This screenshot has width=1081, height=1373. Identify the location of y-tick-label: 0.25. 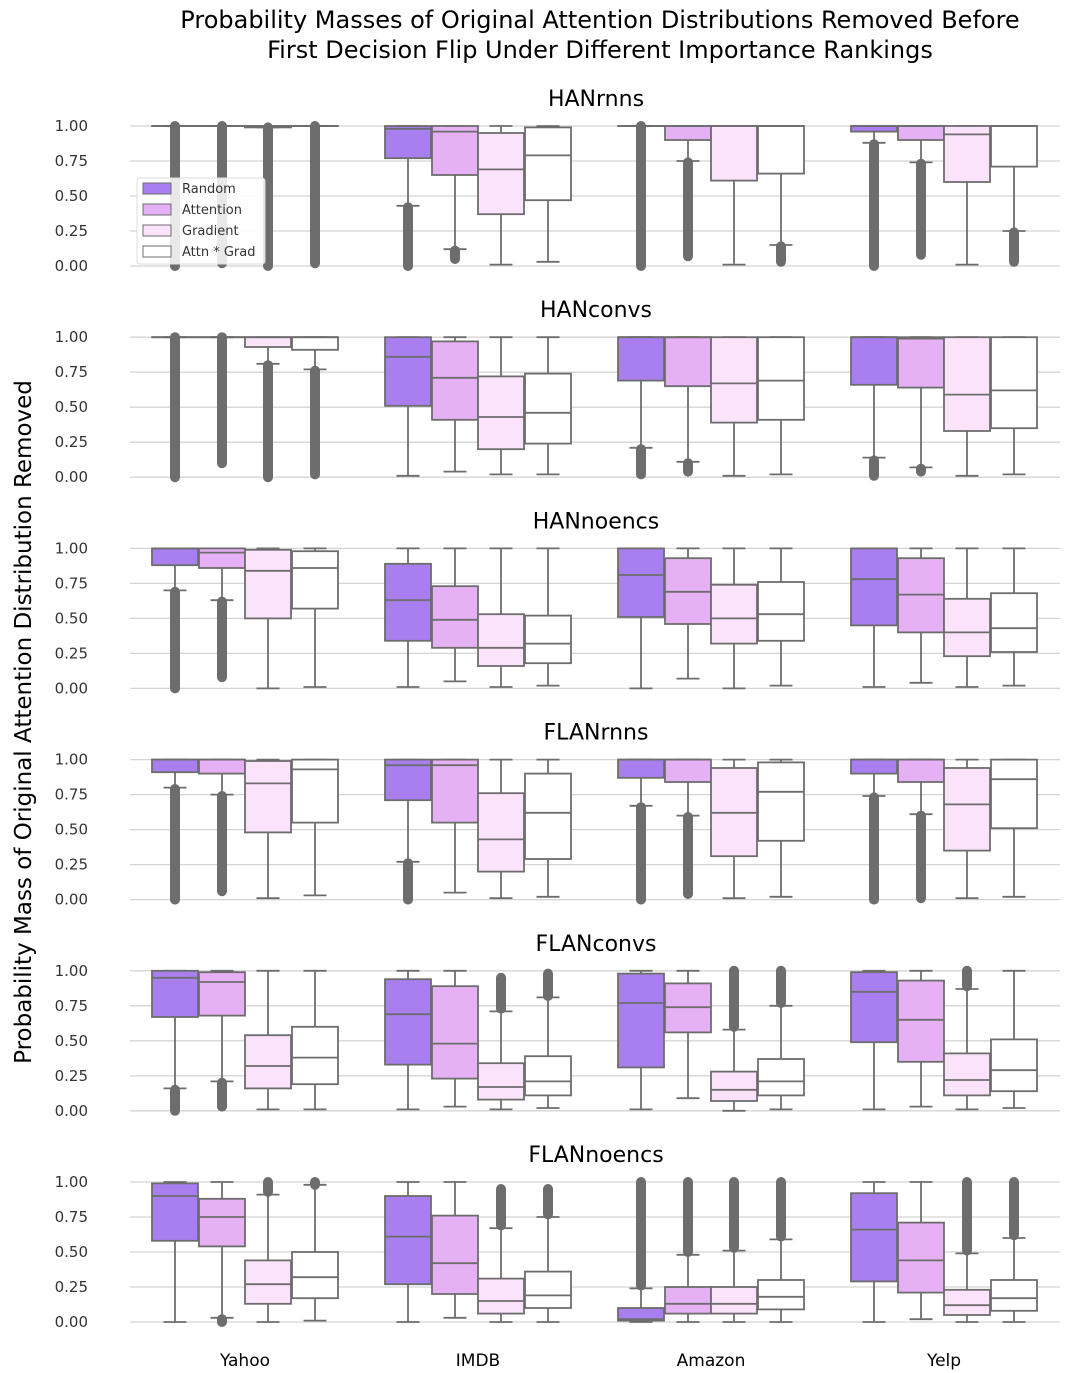
(71, 231).